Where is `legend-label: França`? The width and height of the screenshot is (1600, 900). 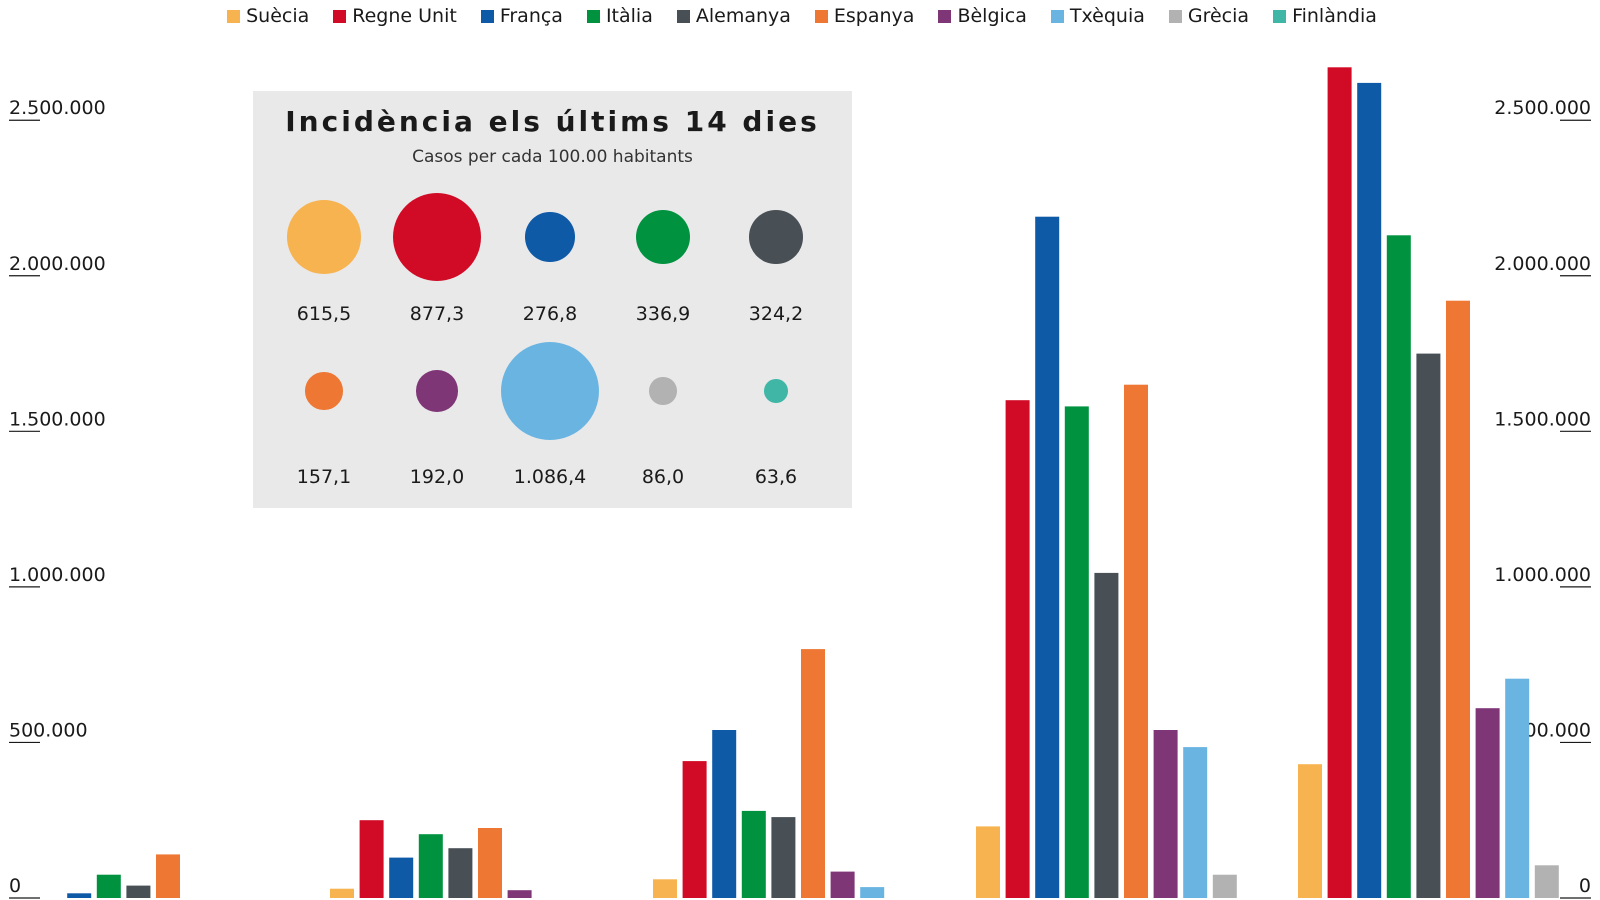
legend-label: França is located at coordinates (531, 16).